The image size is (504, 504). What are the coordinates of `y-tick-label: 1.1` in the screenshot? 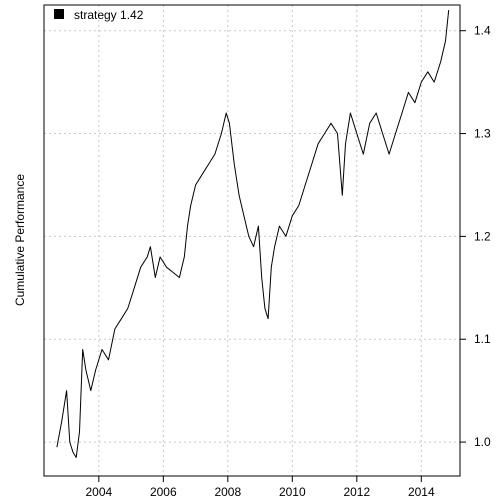 It's located at (482, 339).